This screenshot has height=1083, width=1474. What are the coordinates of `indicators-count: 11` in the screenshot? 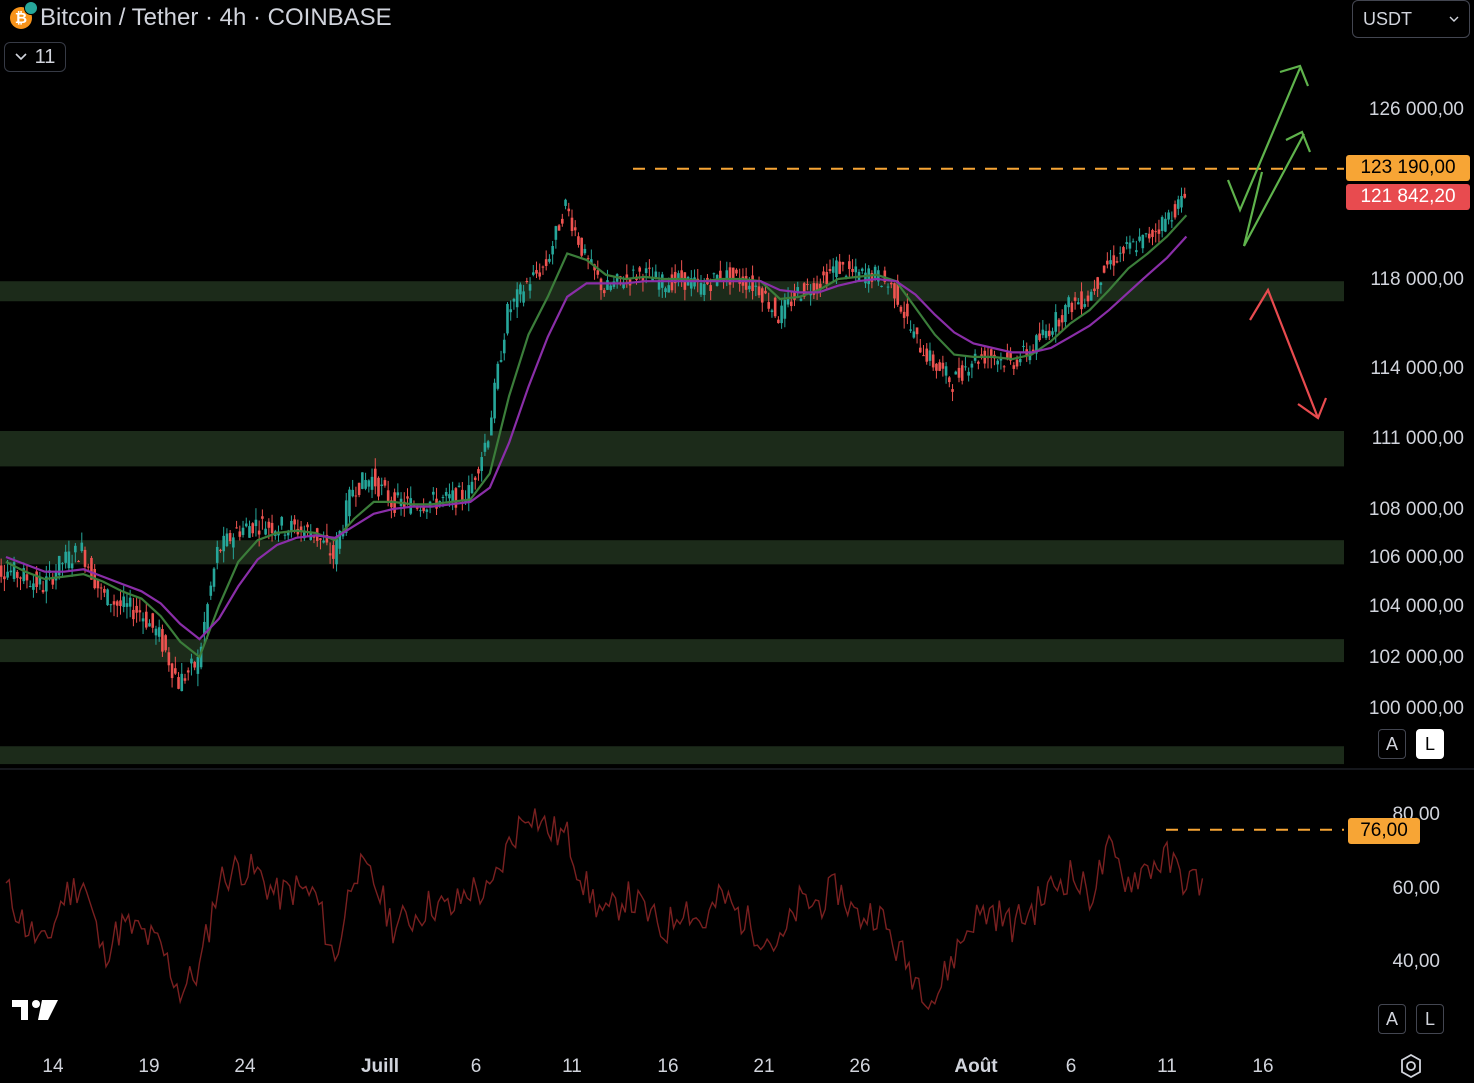 It's located at (45, 56).